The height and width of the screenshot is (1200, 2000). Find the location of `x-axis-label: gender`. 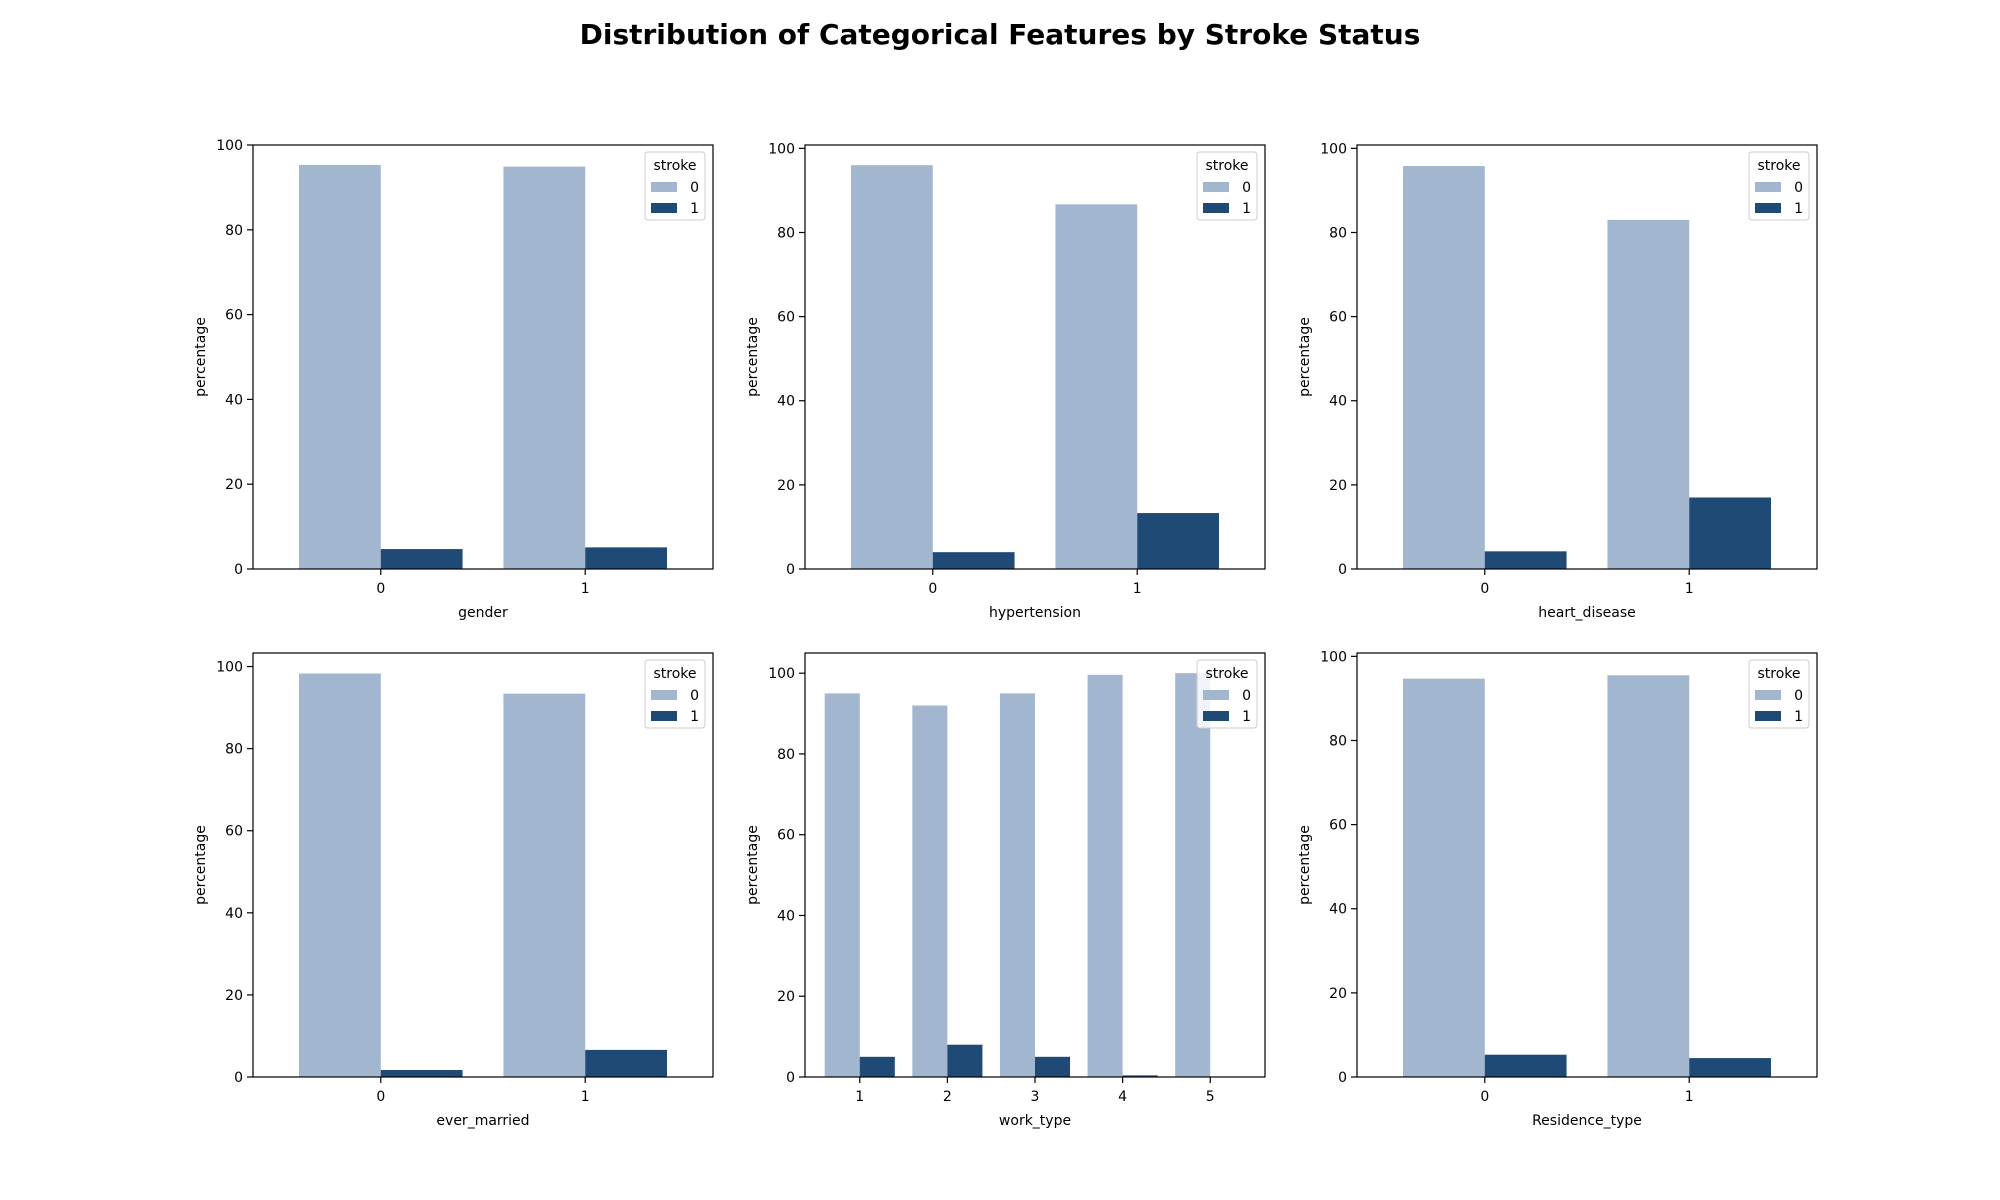

x-axis-label: gender is located at coordinates (483, 613).